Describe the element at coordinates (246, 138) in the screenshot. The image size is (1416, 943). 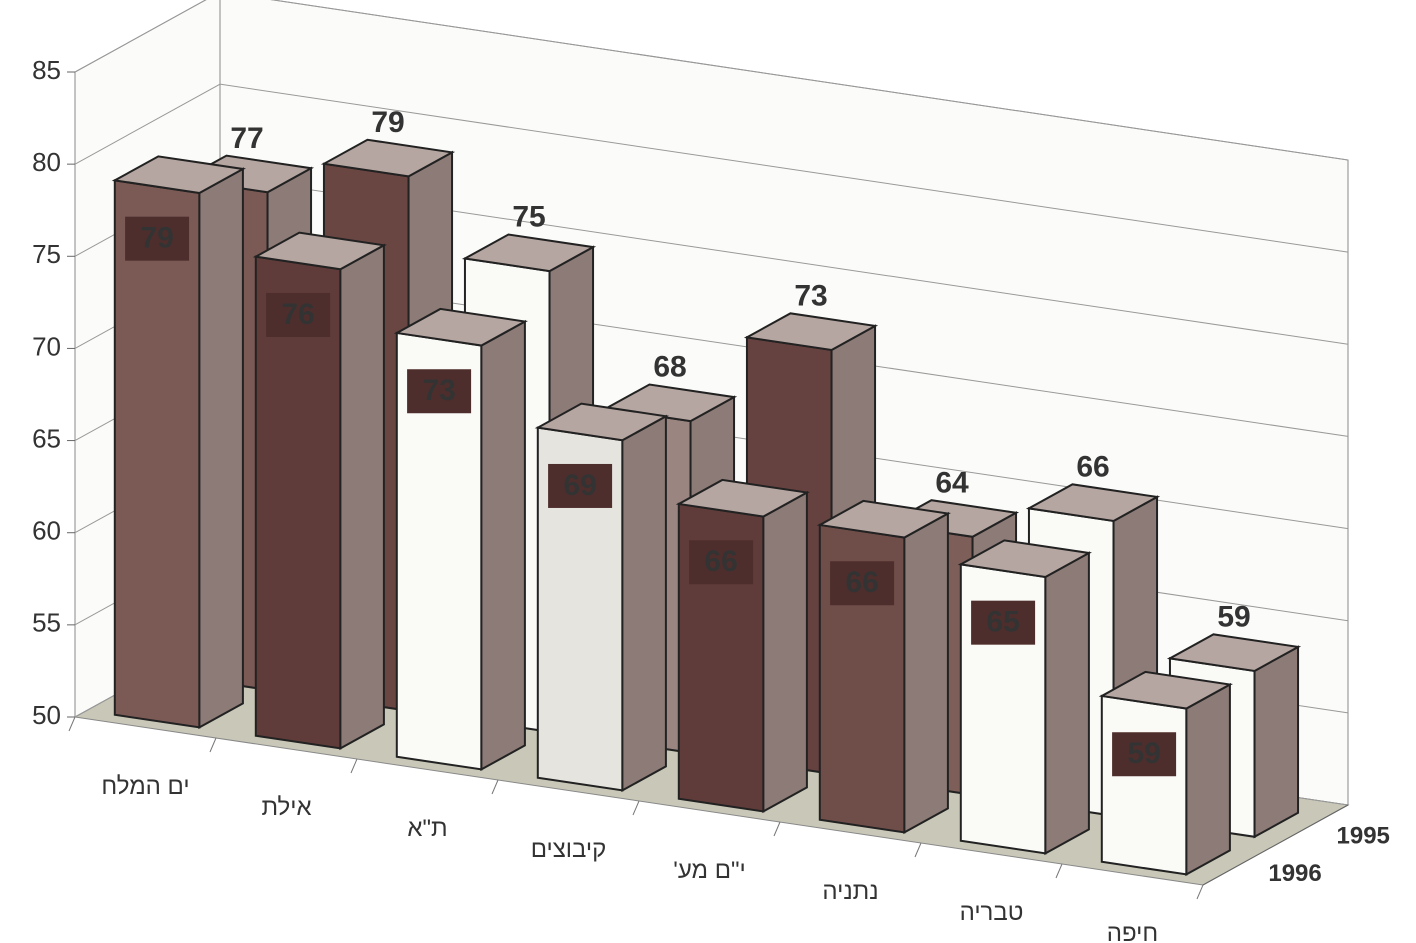
I see `data-label: 77` at that location.